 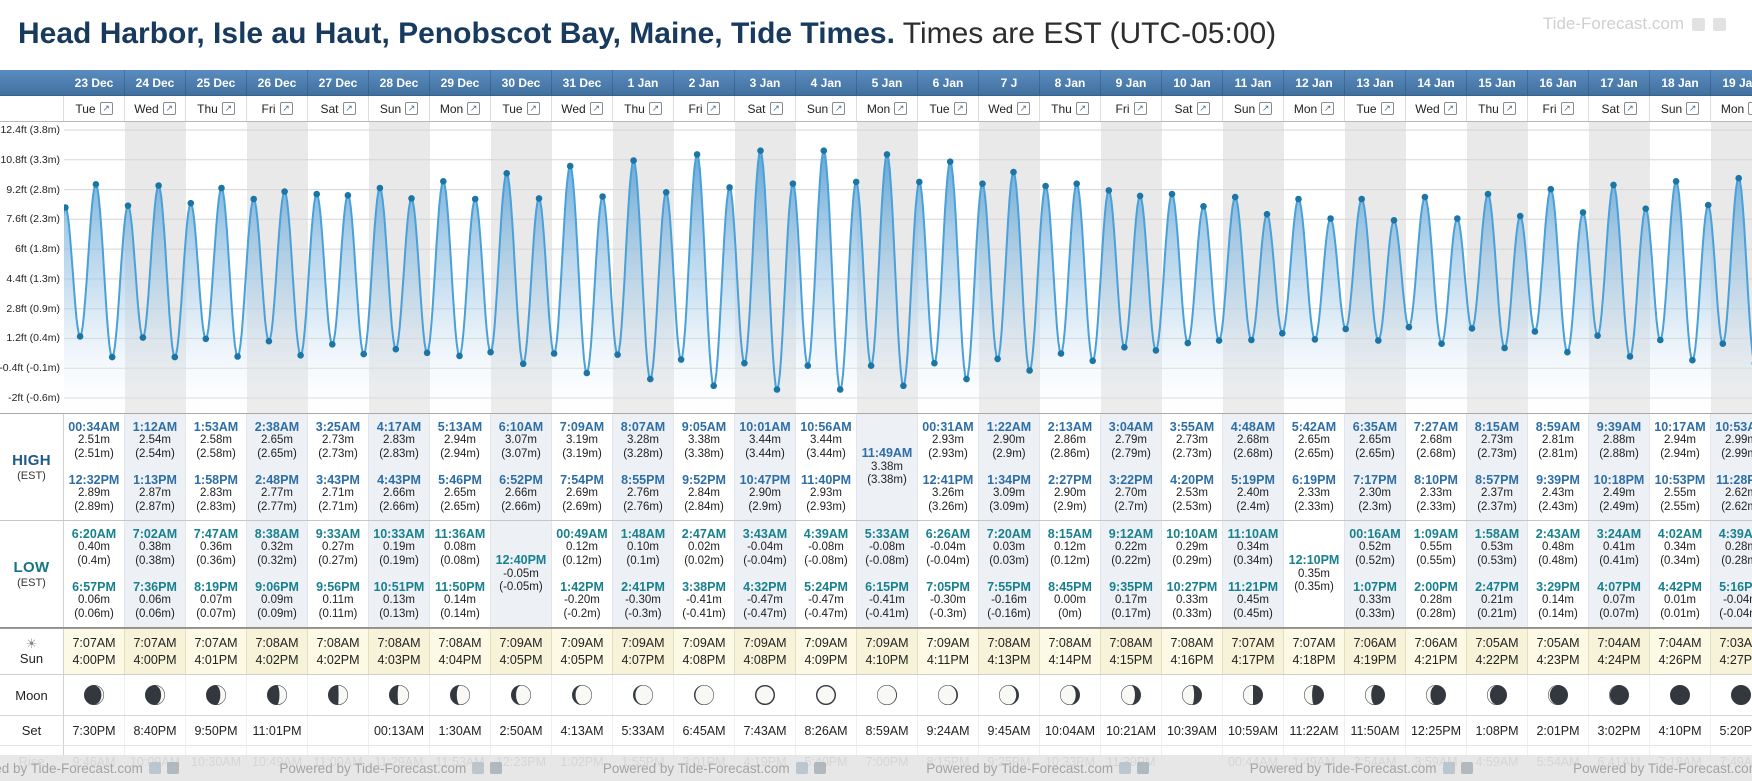 I want to click on high-tide-entry: 11:28PM2.62m(2.62m), so click(x=1731, y=493).